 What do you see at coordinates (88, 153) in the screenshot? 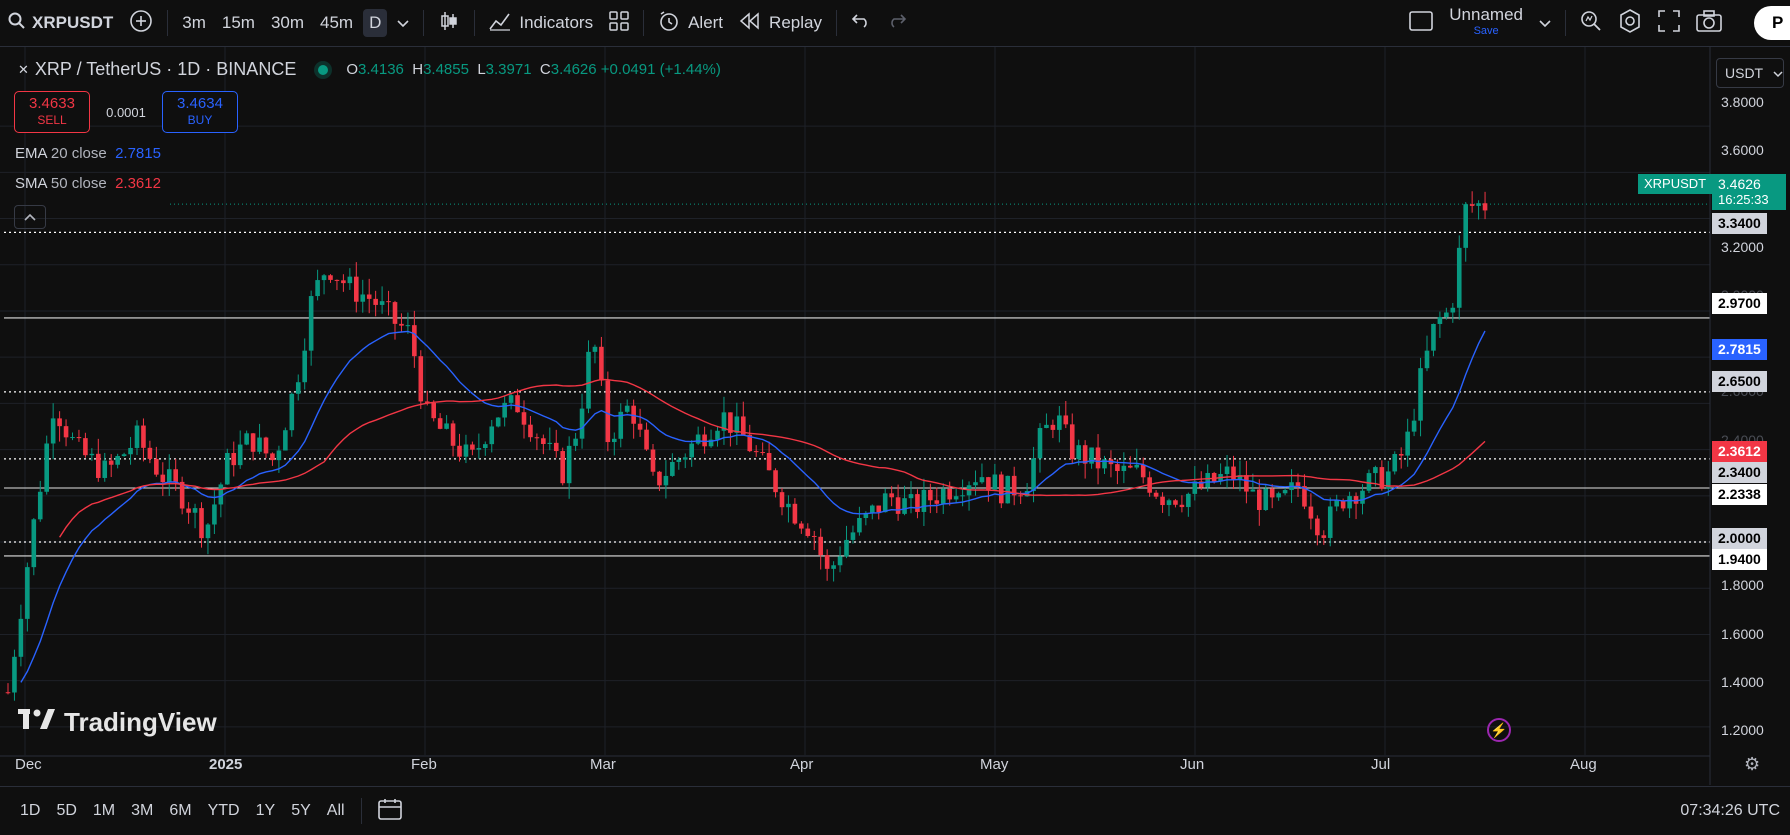
I see `ema-legend: EMA 20 close 2.7815` at bounding box center [88, 153].